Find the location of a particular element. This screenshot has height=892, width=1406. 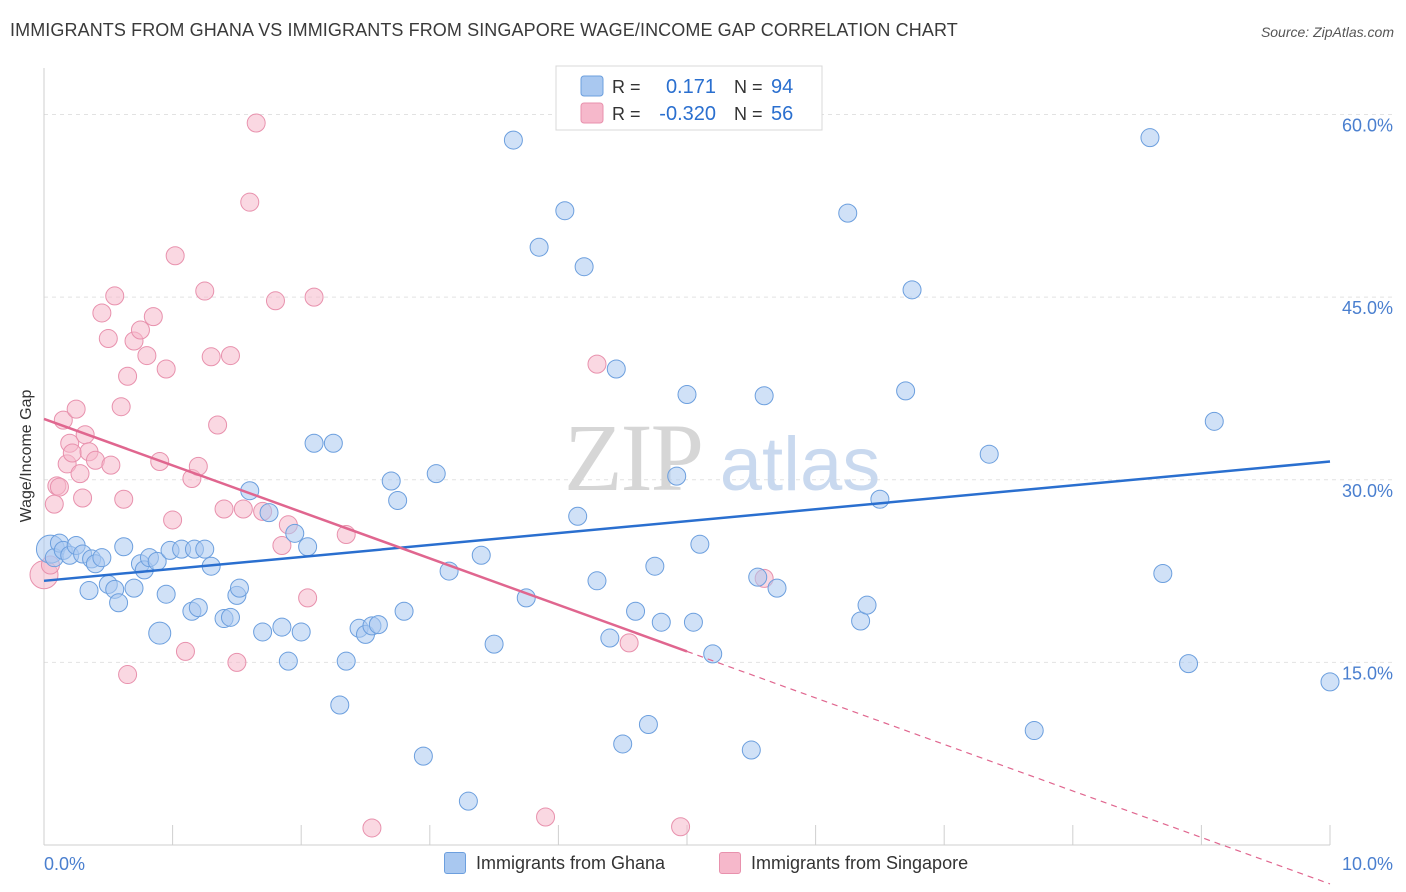

legend-ghana-swatch is located at coordinates (592, 86).